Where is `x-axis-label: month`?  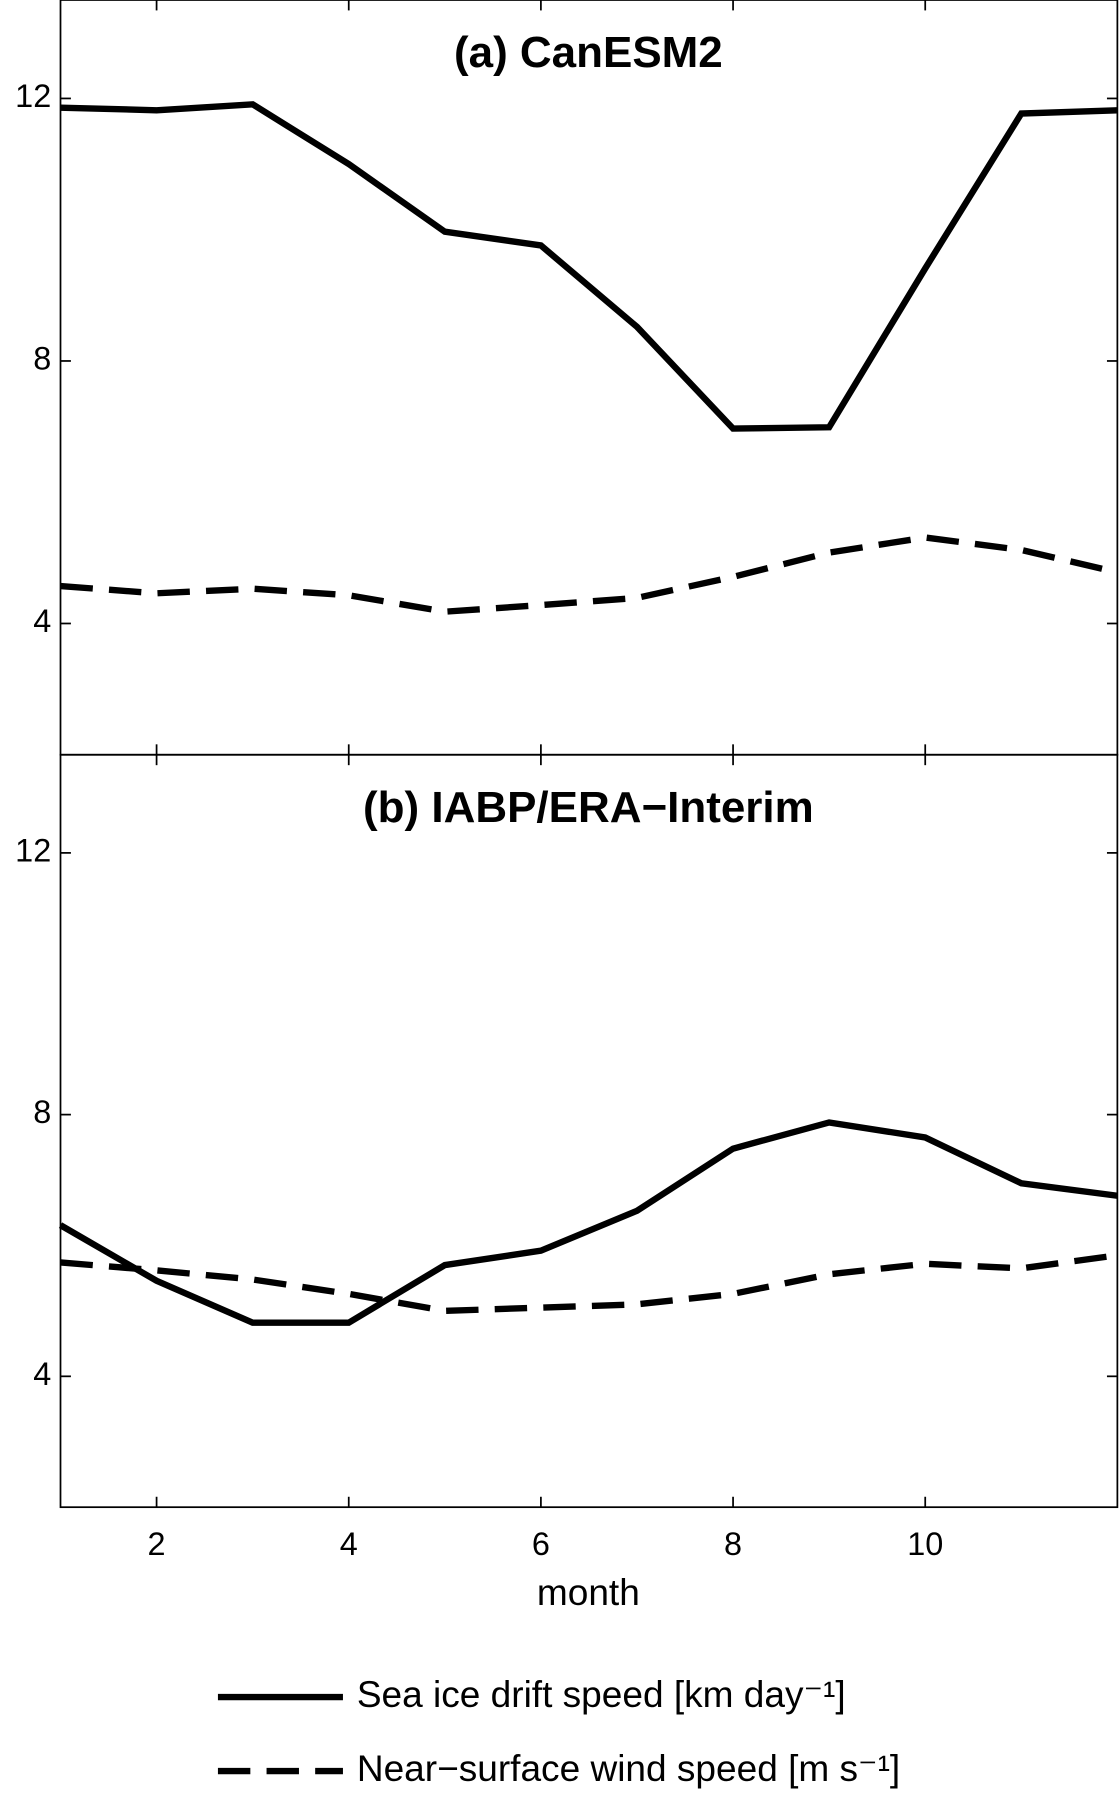
x-axis-label: month is located at coordinates (588, 1592).